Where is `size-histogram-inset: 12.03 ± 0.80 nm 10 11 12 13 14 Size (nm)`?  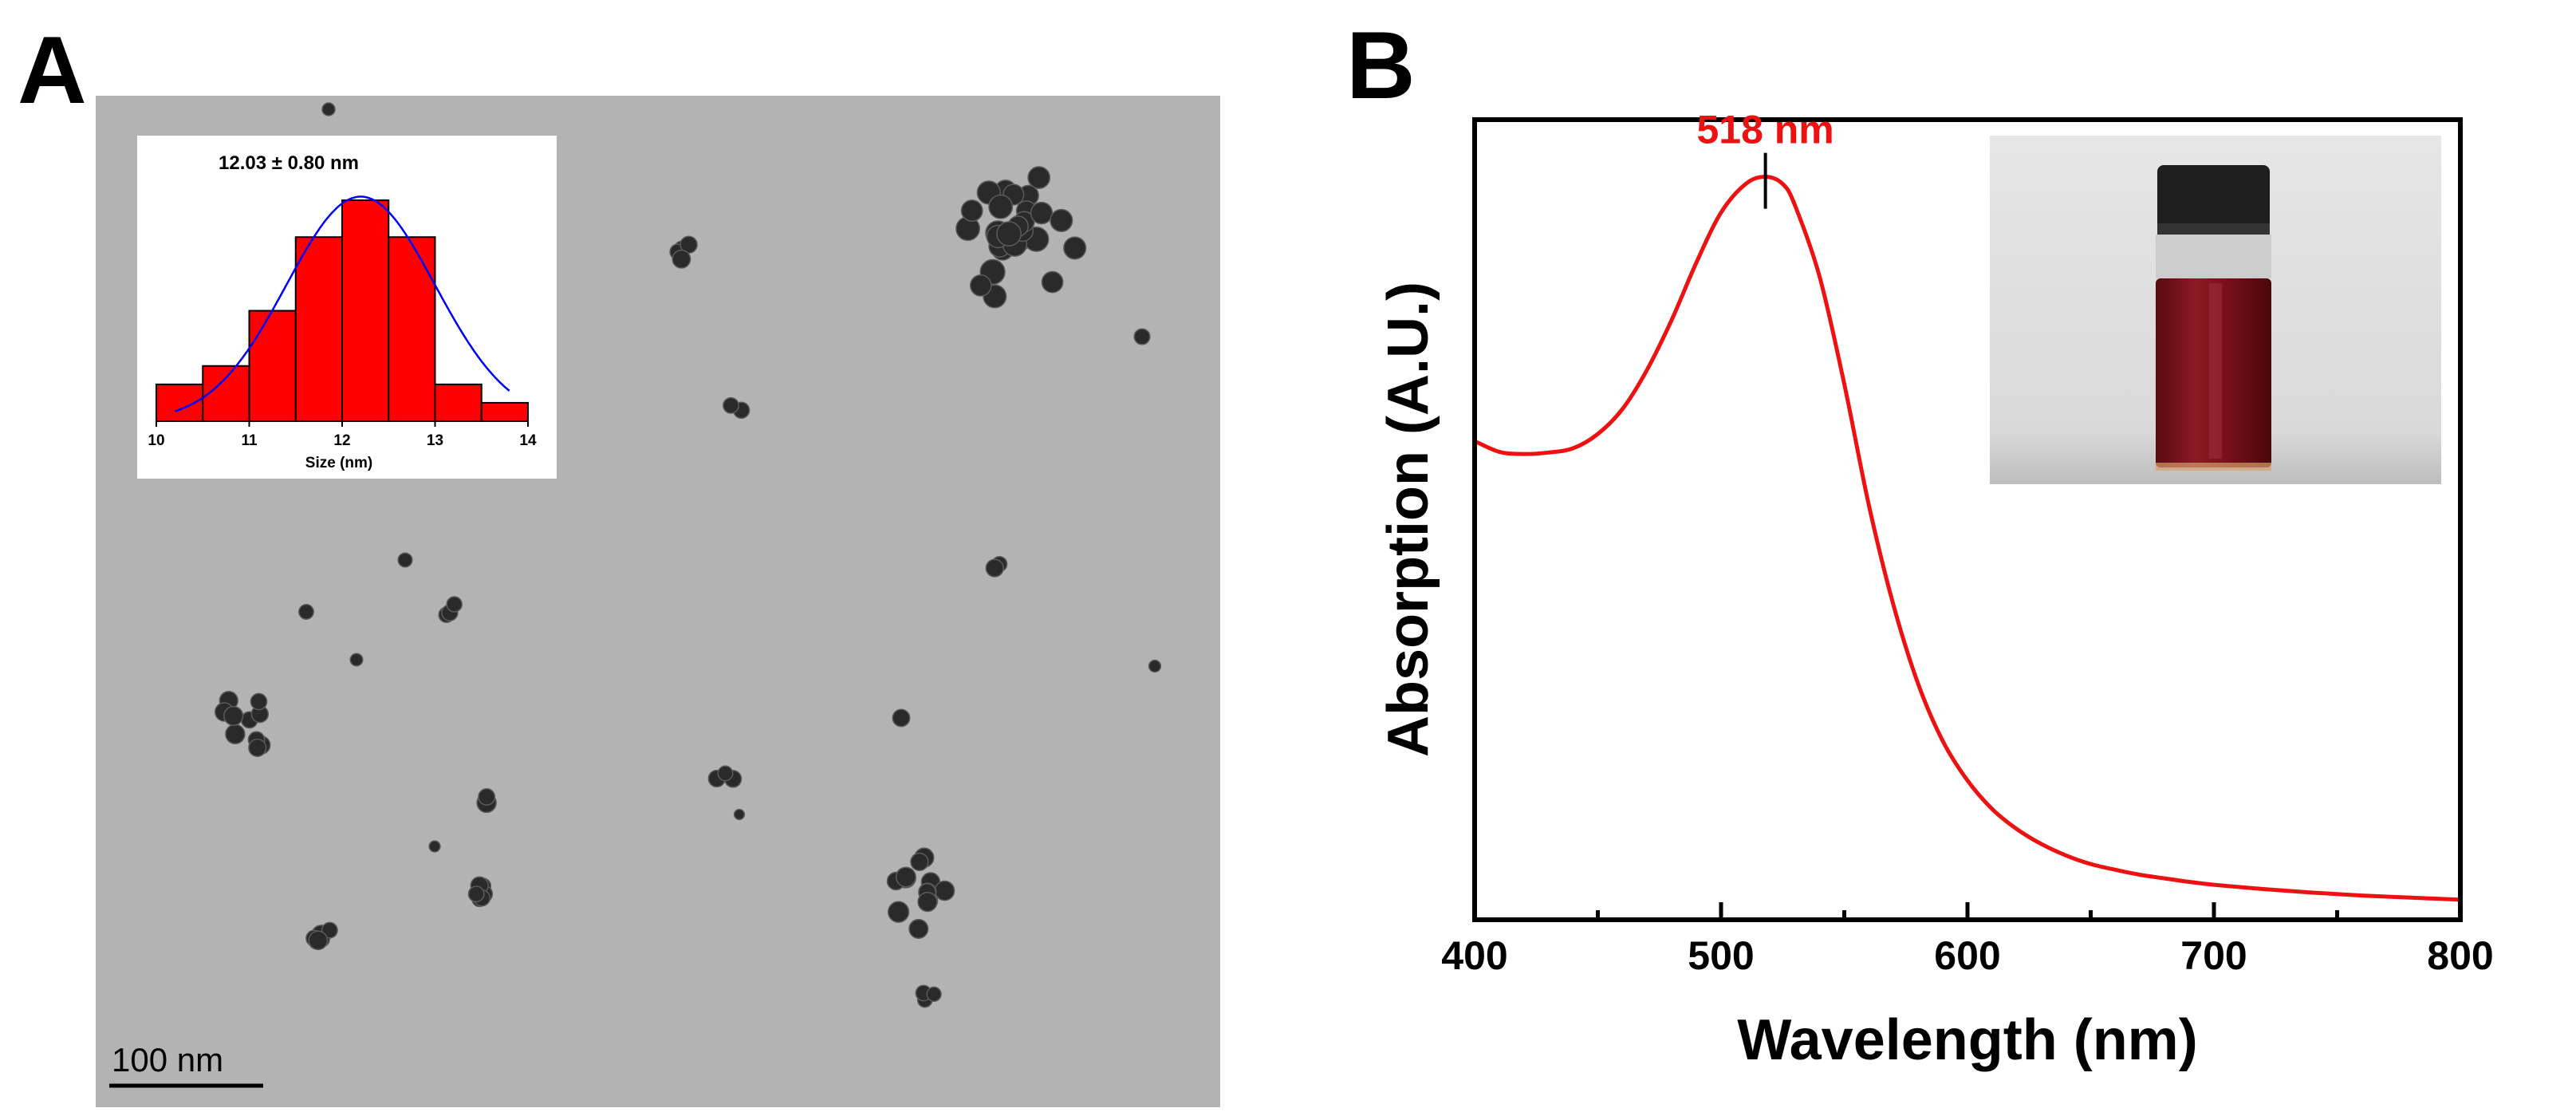
size-histogram-inset: 12.03 ± 0.80 nm 10 11 12 13 14 Size (nm) is located at coordinates (347, 307).